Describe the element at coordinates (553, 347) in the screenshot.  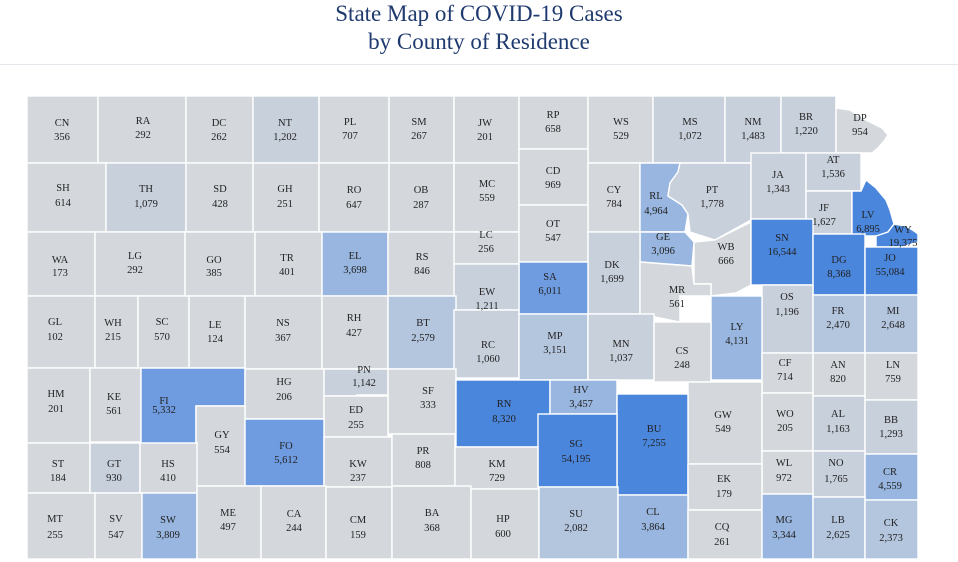
I see `county-mp` at that location.